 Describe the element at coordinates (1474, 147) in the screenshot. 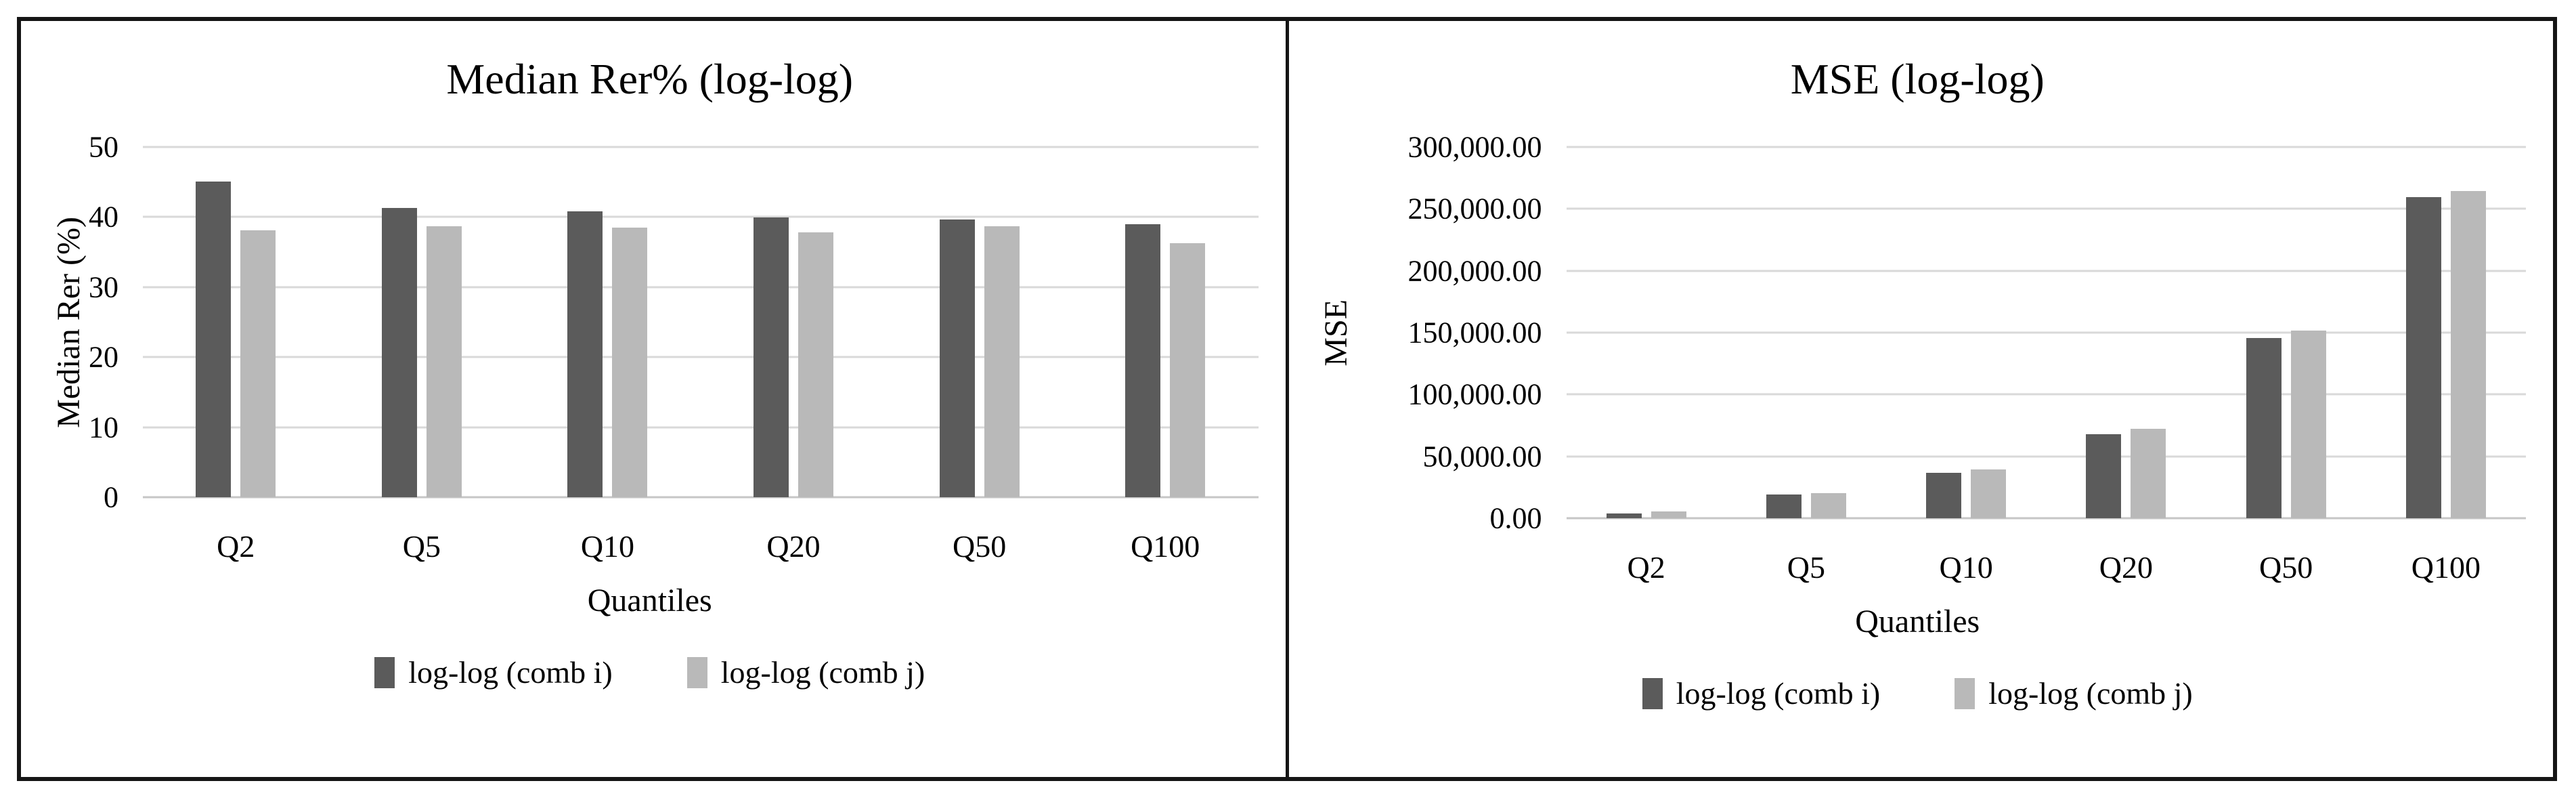

I see `y-tick-label: 300,000.00` at that location.